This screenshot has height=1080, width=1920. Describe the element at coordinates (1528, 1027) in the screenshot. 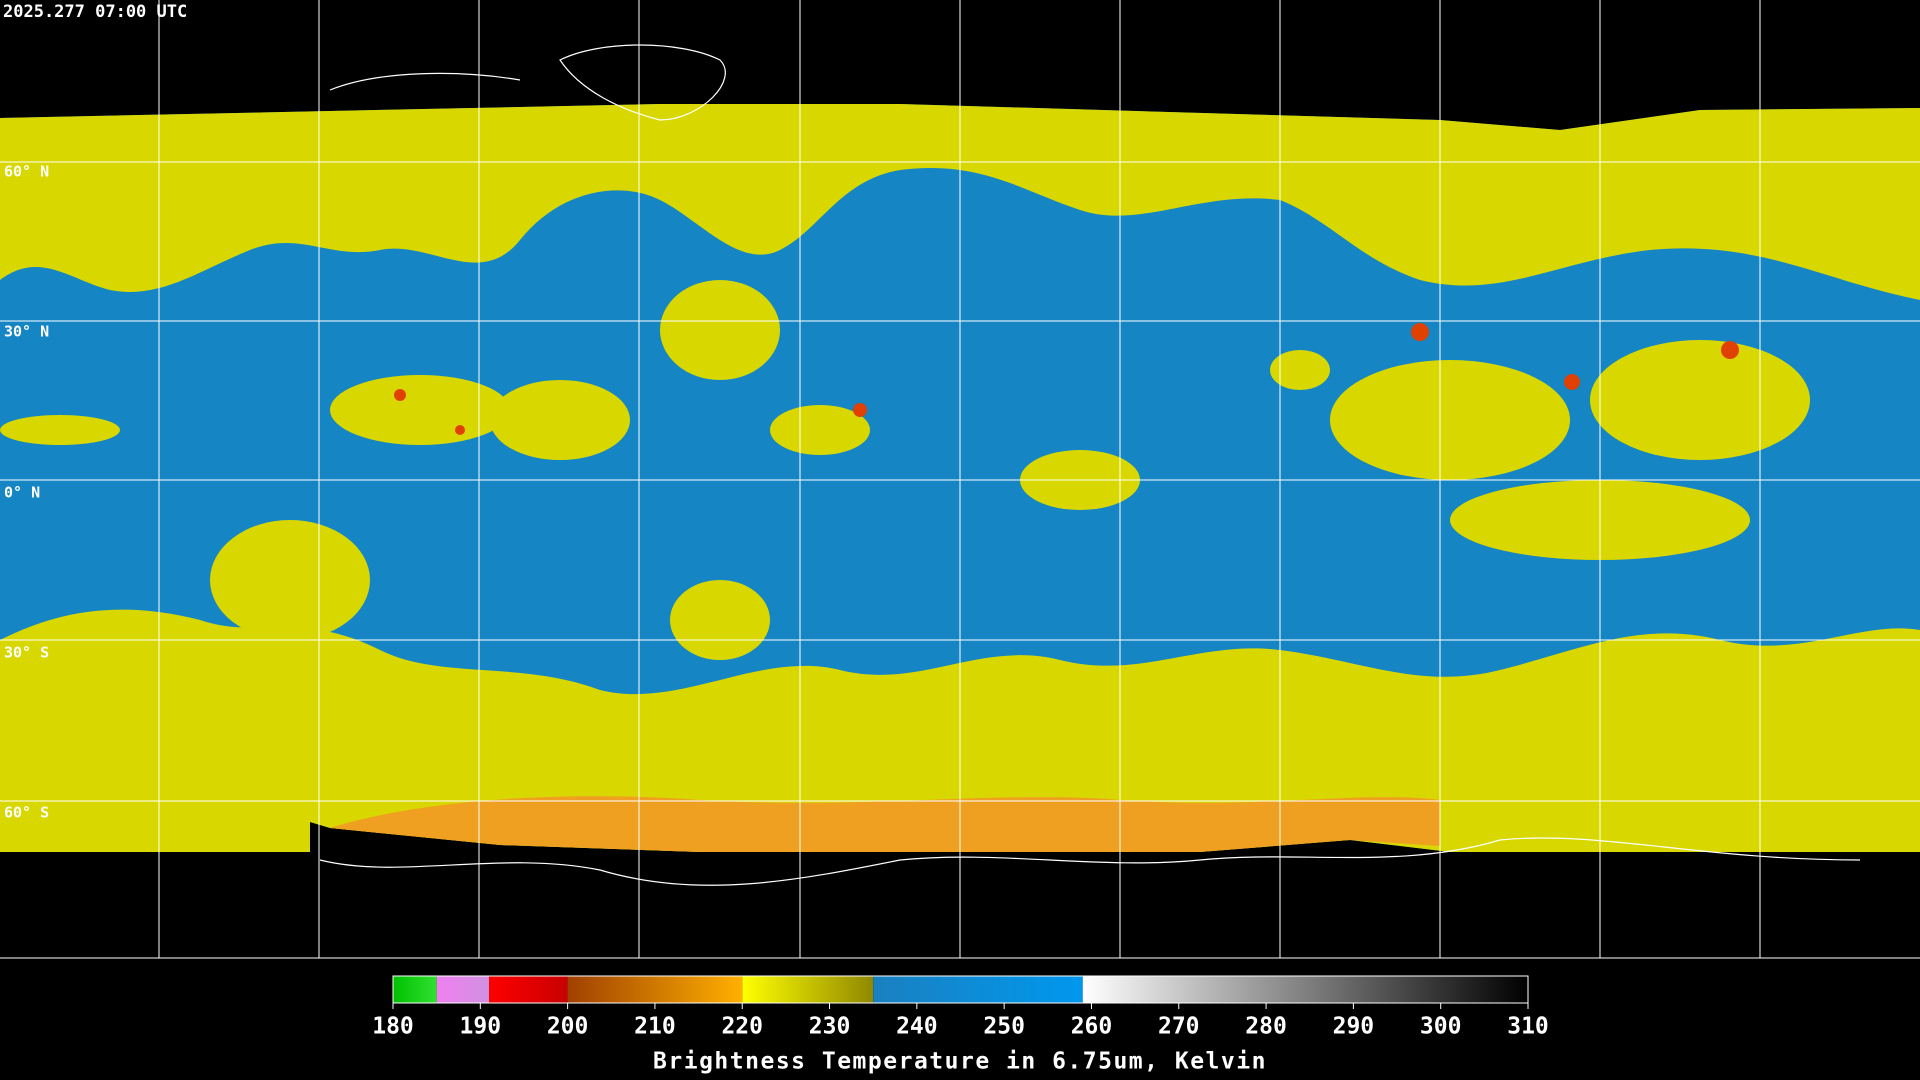

I see `colorbar-tick-label: 310` at that location.